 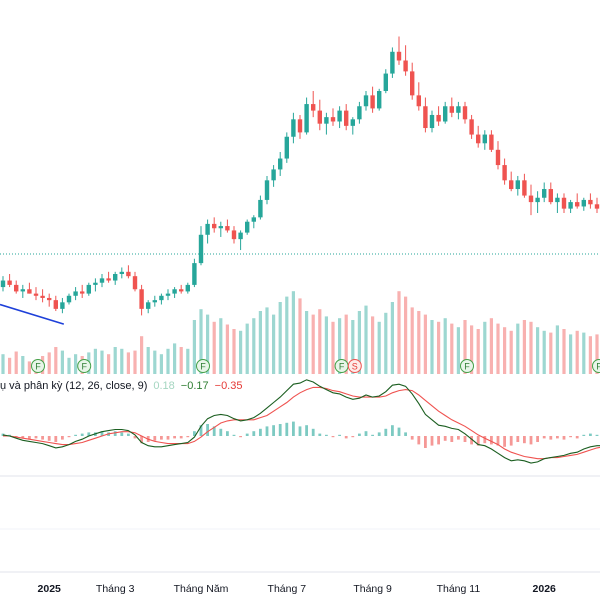 I want to click on time-axis-label: Tháng 9, so click(x=372, y=589).